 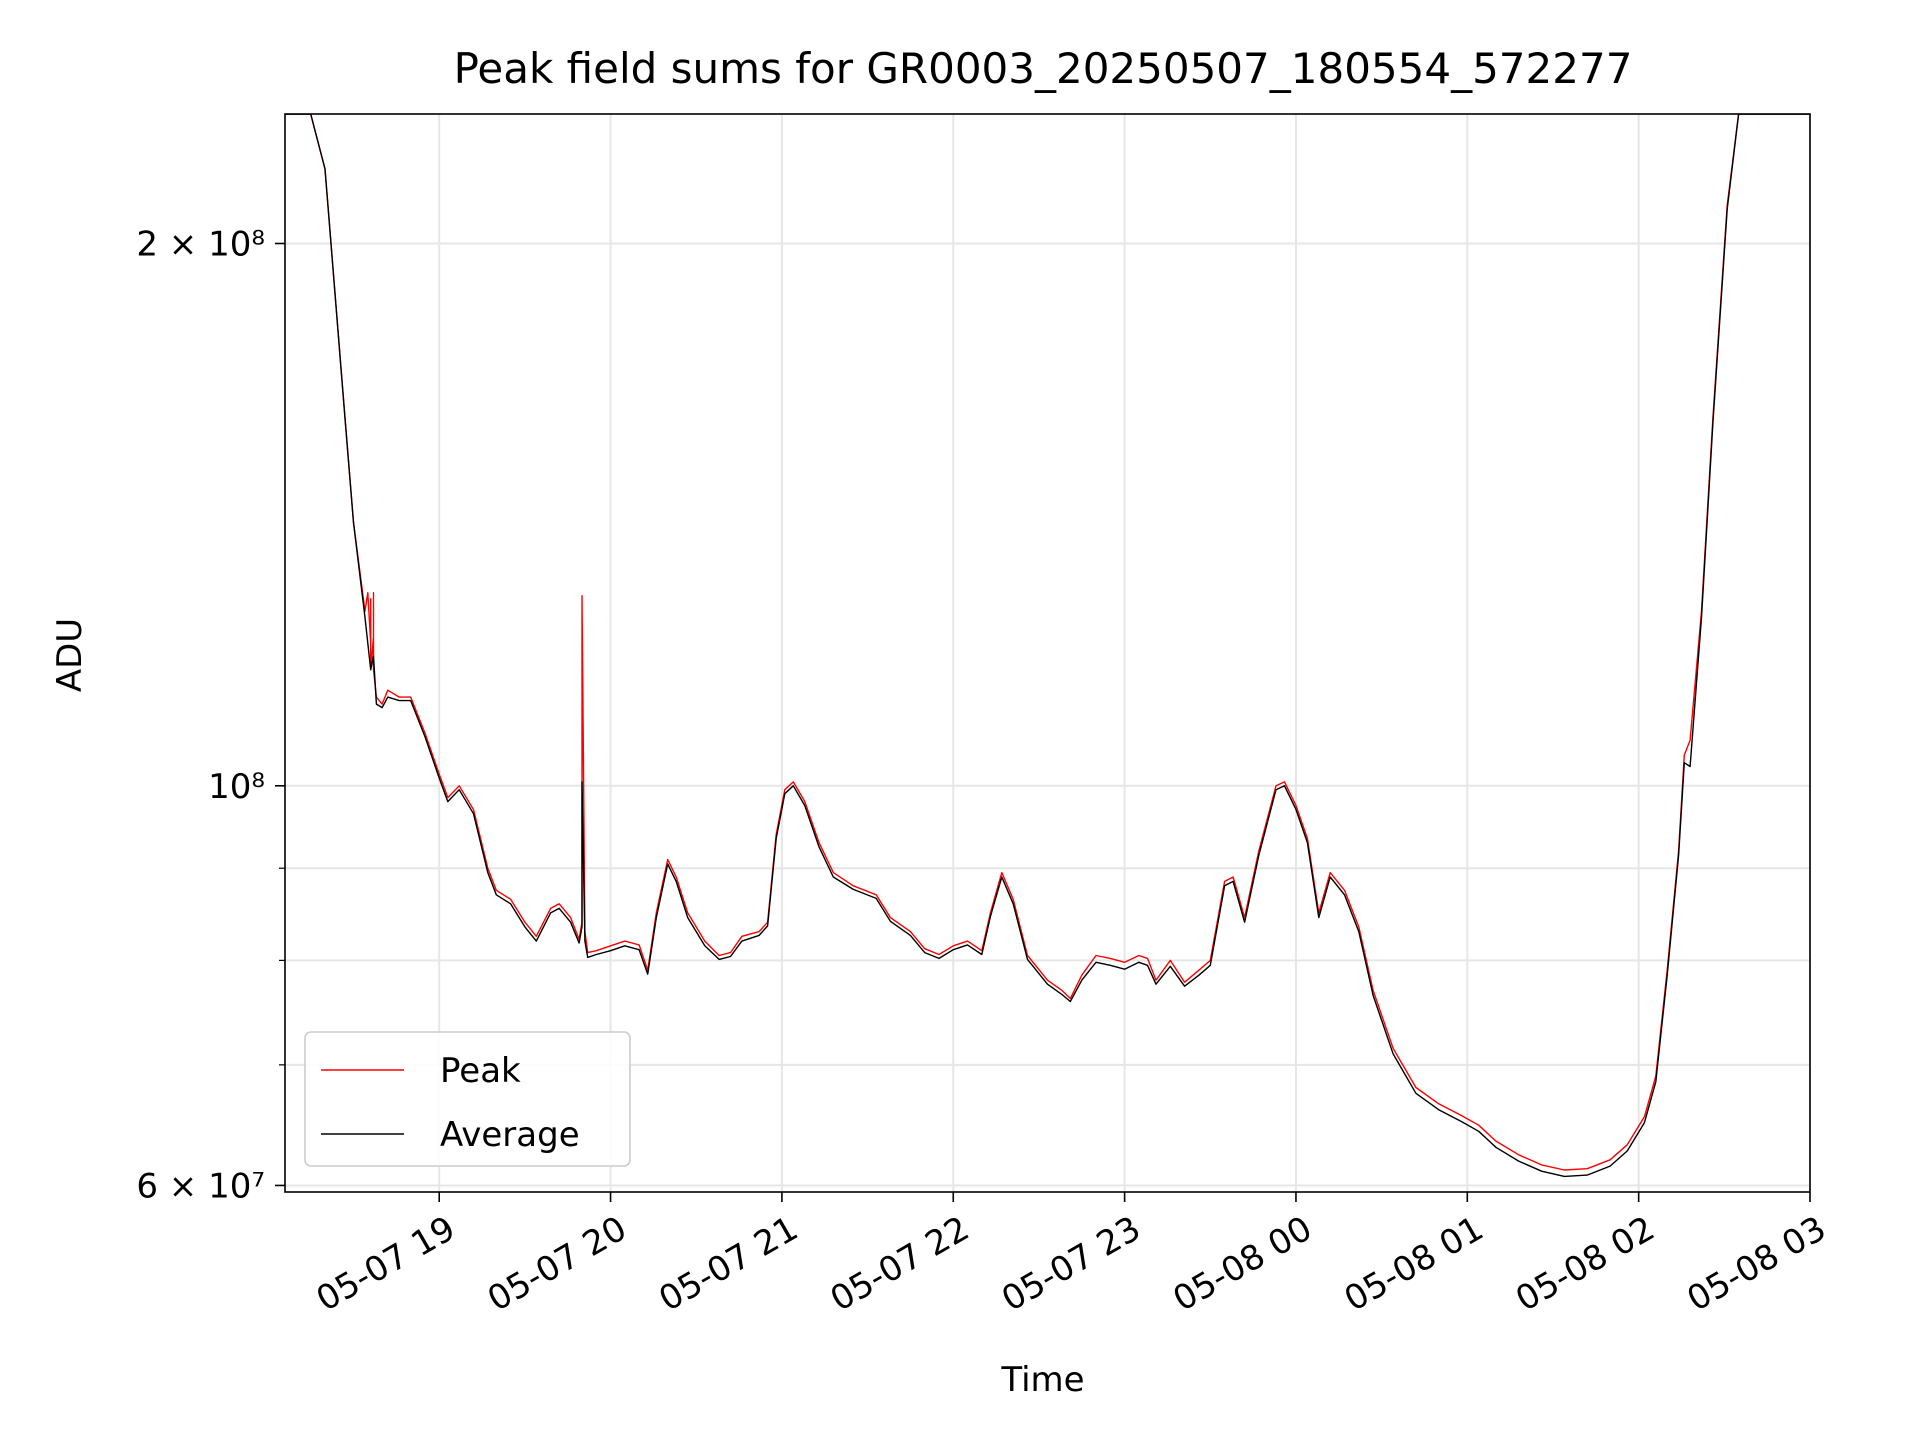 I want to click on legend-label-average: Average, so click(x=510, y=1135).